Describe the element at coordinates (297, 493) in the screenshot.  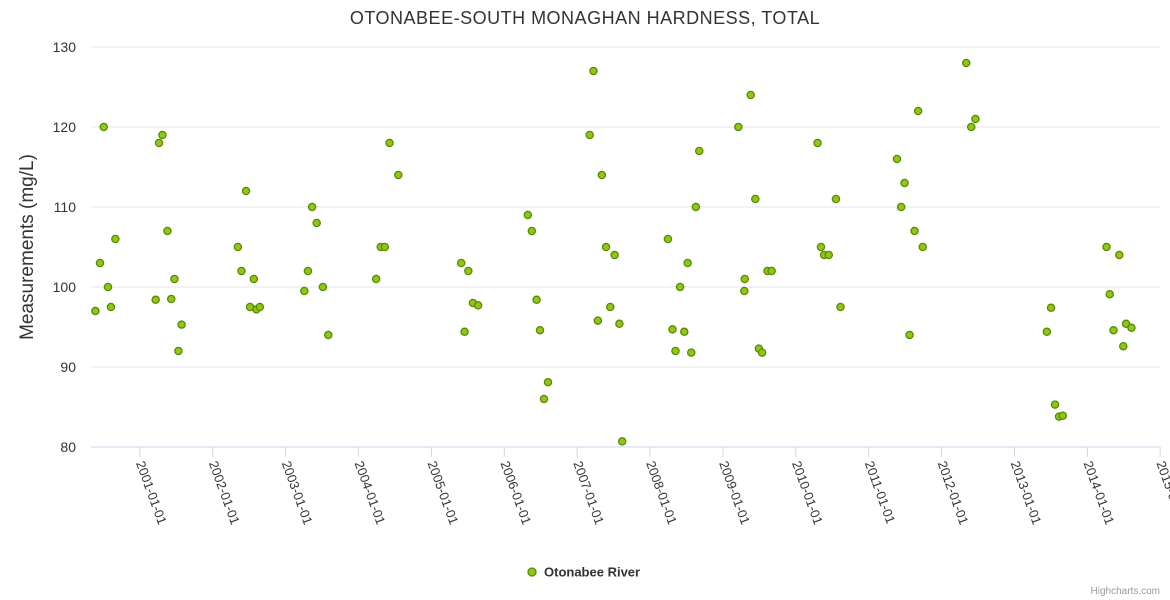
I see `x-tick-label: 2003-01-01` at that location.